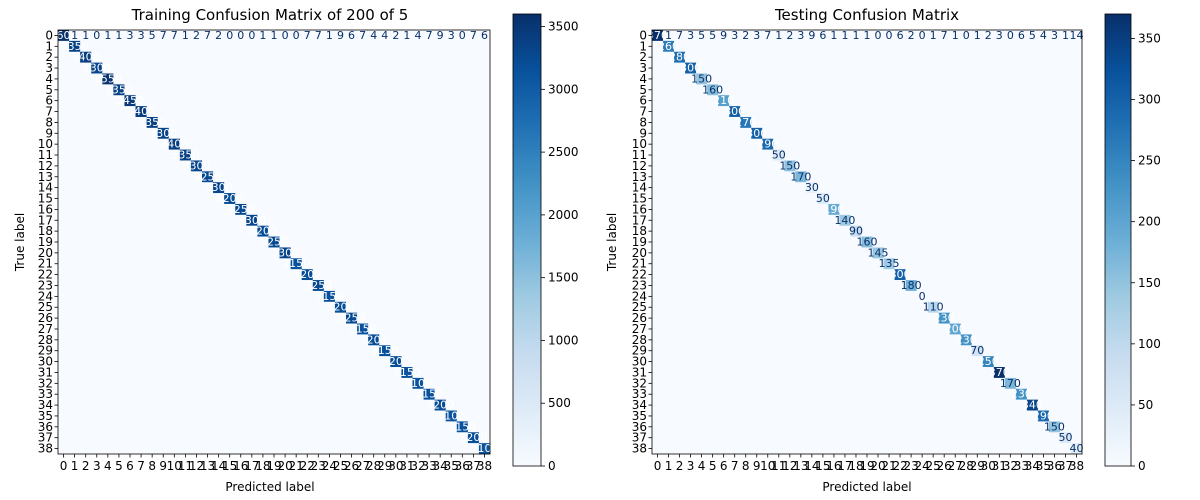 The height and width of the screenshot is (500, 1200). Describe the element at coordinates (643, 68) in the screenshot. I see `y-tick-label: 3` at that location.